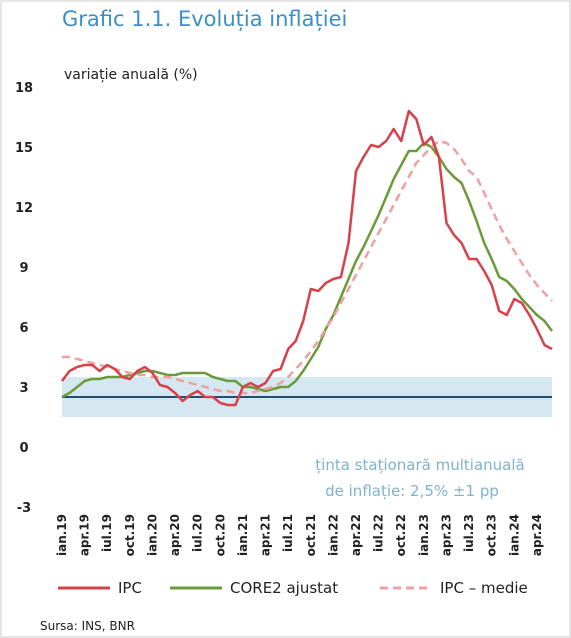 The width and height of the screenshot is (571, 638). Describe the element at coordinates (130, 535) in the screenshot. I see `x-tick-label: oct.19` at that location.